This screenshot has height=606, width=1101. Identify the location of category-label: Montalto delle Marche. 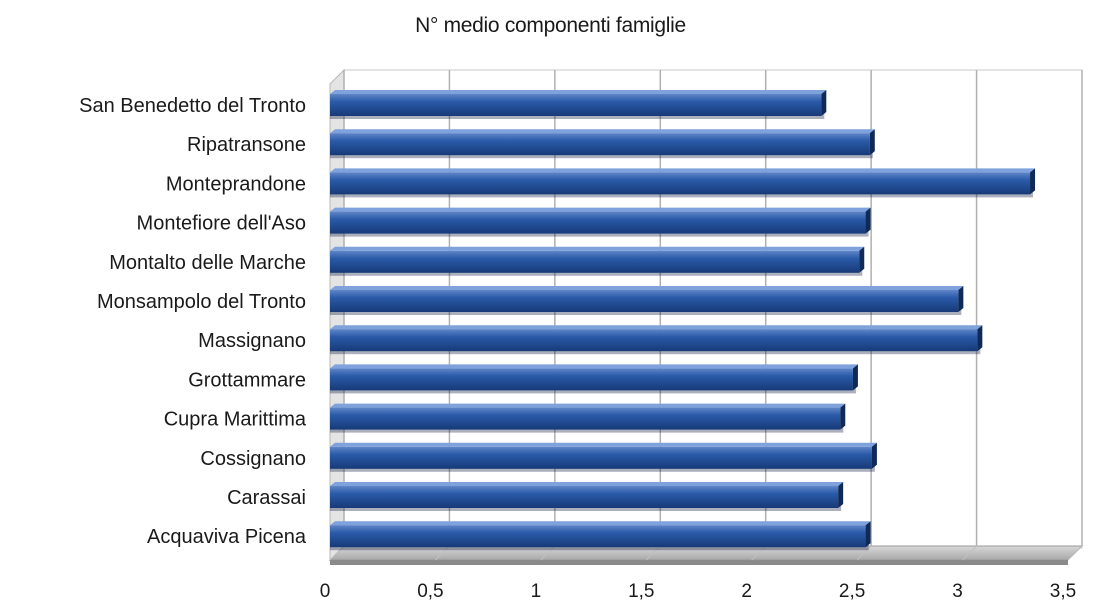
(207, 263).